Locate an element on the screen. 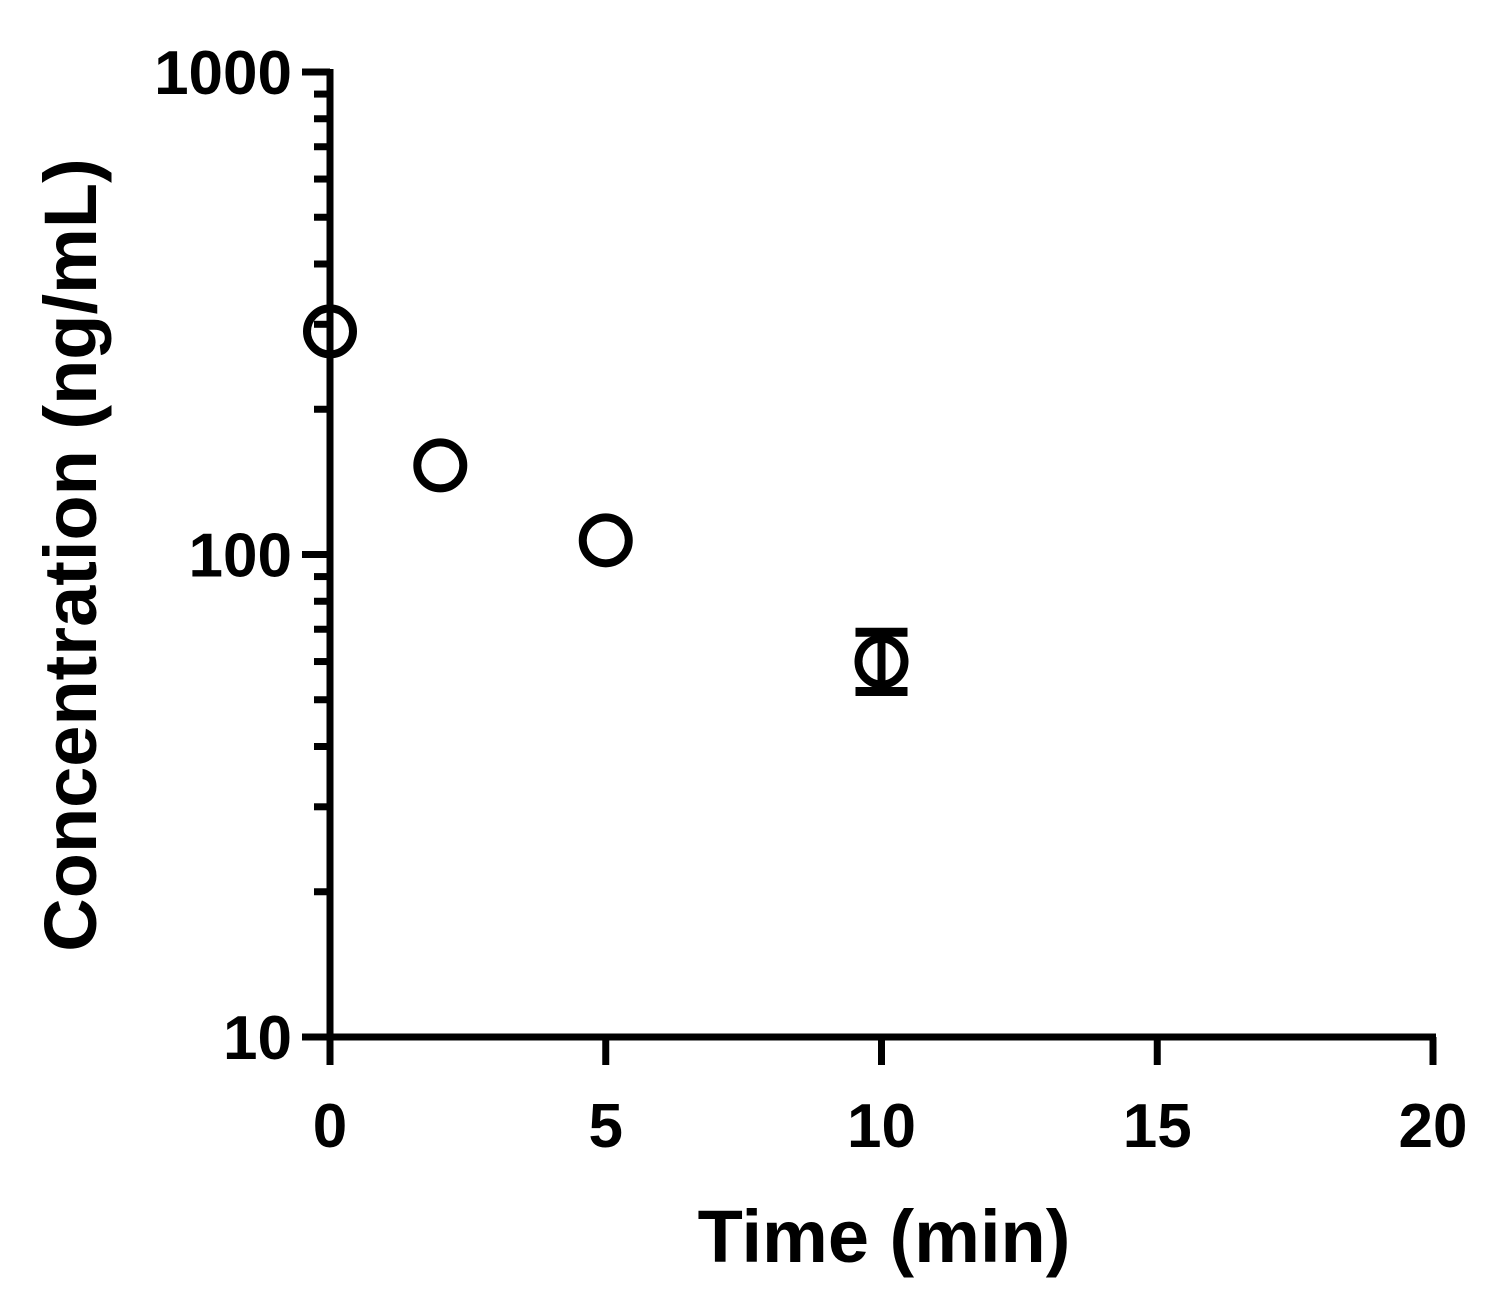  y-tick-label: 100 is located at coordinates (240, 556).